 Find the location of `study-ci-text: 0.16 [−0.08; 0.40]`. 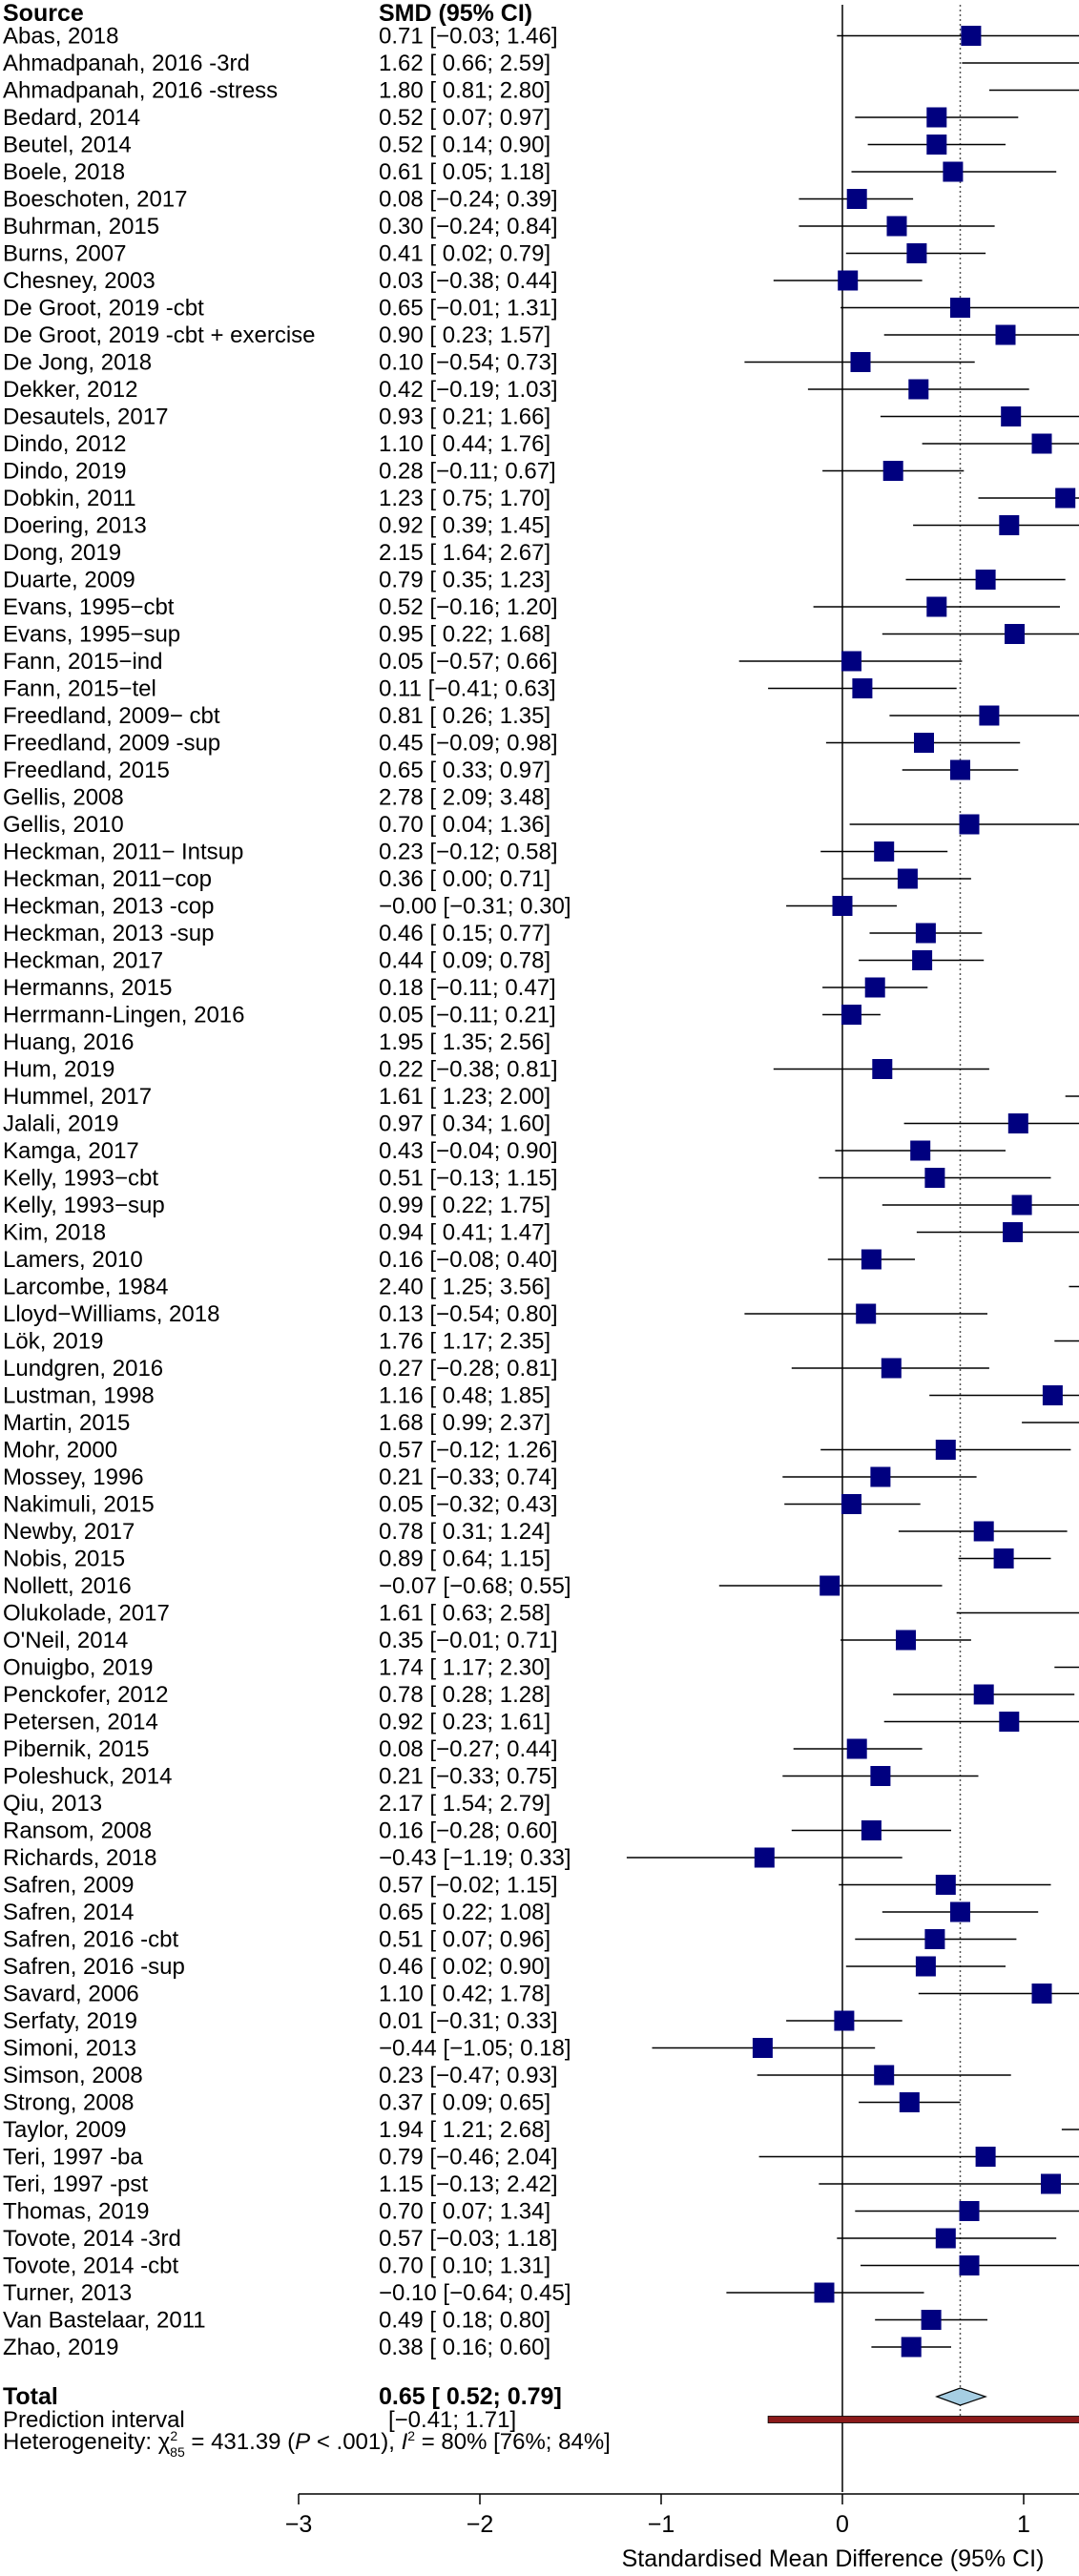

study-ci-text: 0.16 [−0.08; 0.40] is located at coordinates (468, 1260).